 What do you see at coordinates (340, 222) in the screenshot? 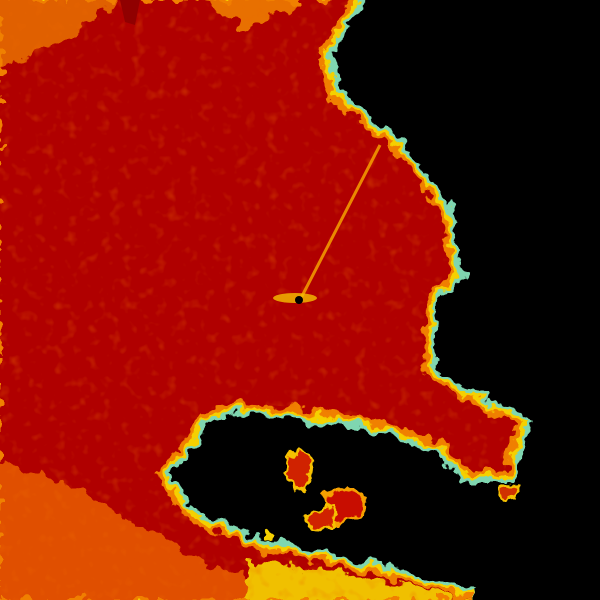
I see `radar-spike` at bounding box center [340, 222].